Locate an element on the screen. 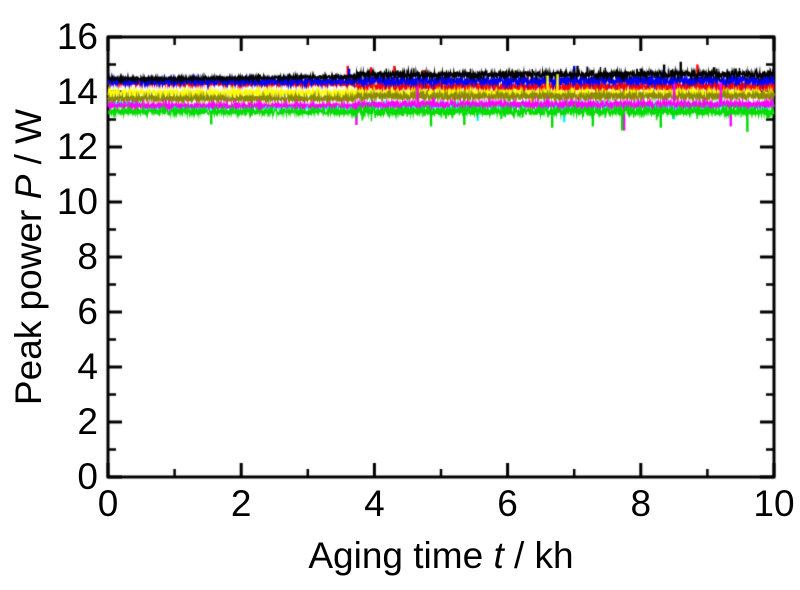 Image resolution: width=800 pixels, height=590 pixels. y-axis-title: Peak power P / W is located at coordinates (29, 257).